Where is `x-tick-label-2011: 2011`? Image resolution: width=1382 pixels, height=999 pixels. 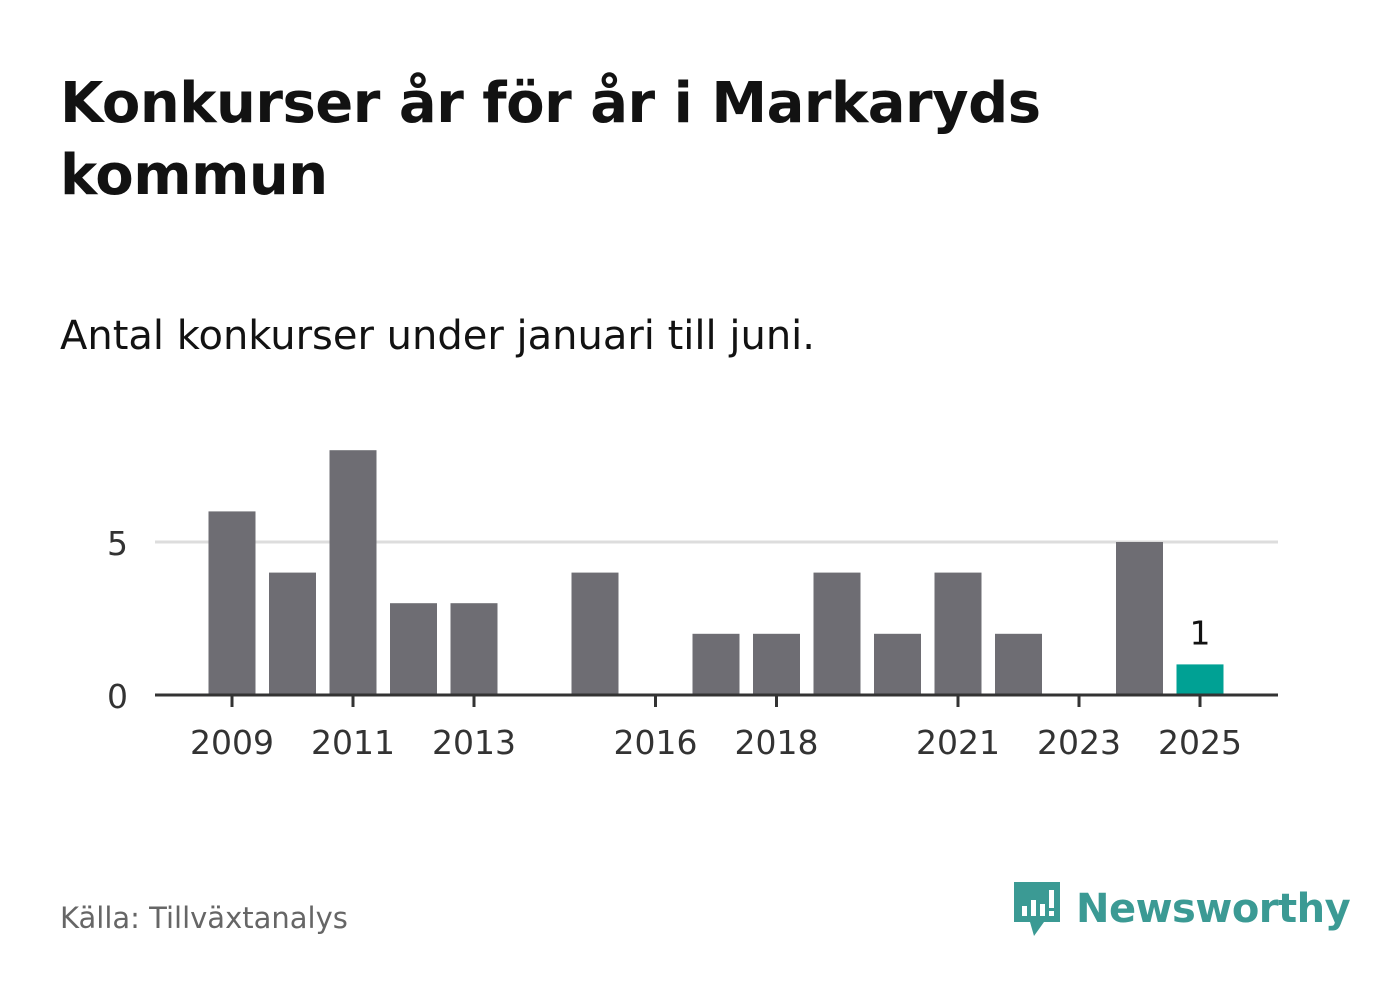
x-tick-label-2011: 2011 is located at coordinates (353, 742).